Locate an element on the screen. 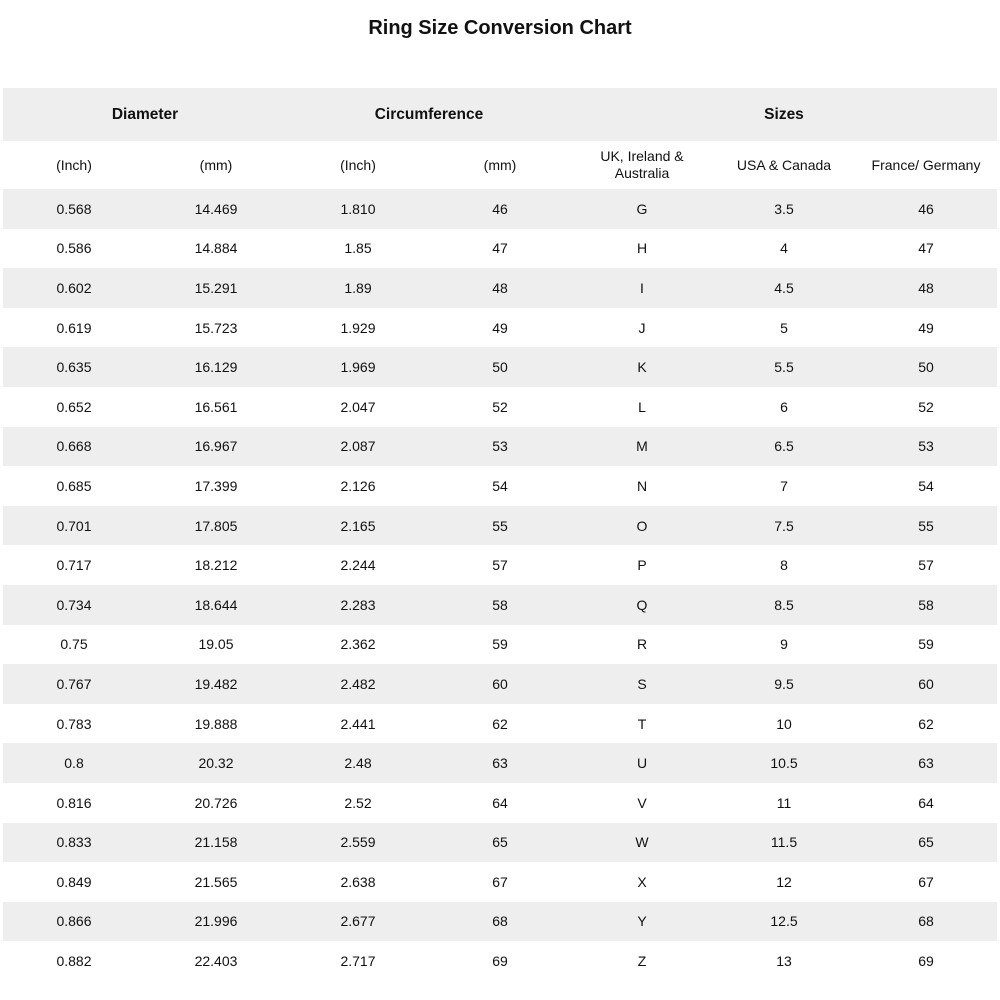  cell-diameter-inch: 0.635 is located at coordinates (74, 367).